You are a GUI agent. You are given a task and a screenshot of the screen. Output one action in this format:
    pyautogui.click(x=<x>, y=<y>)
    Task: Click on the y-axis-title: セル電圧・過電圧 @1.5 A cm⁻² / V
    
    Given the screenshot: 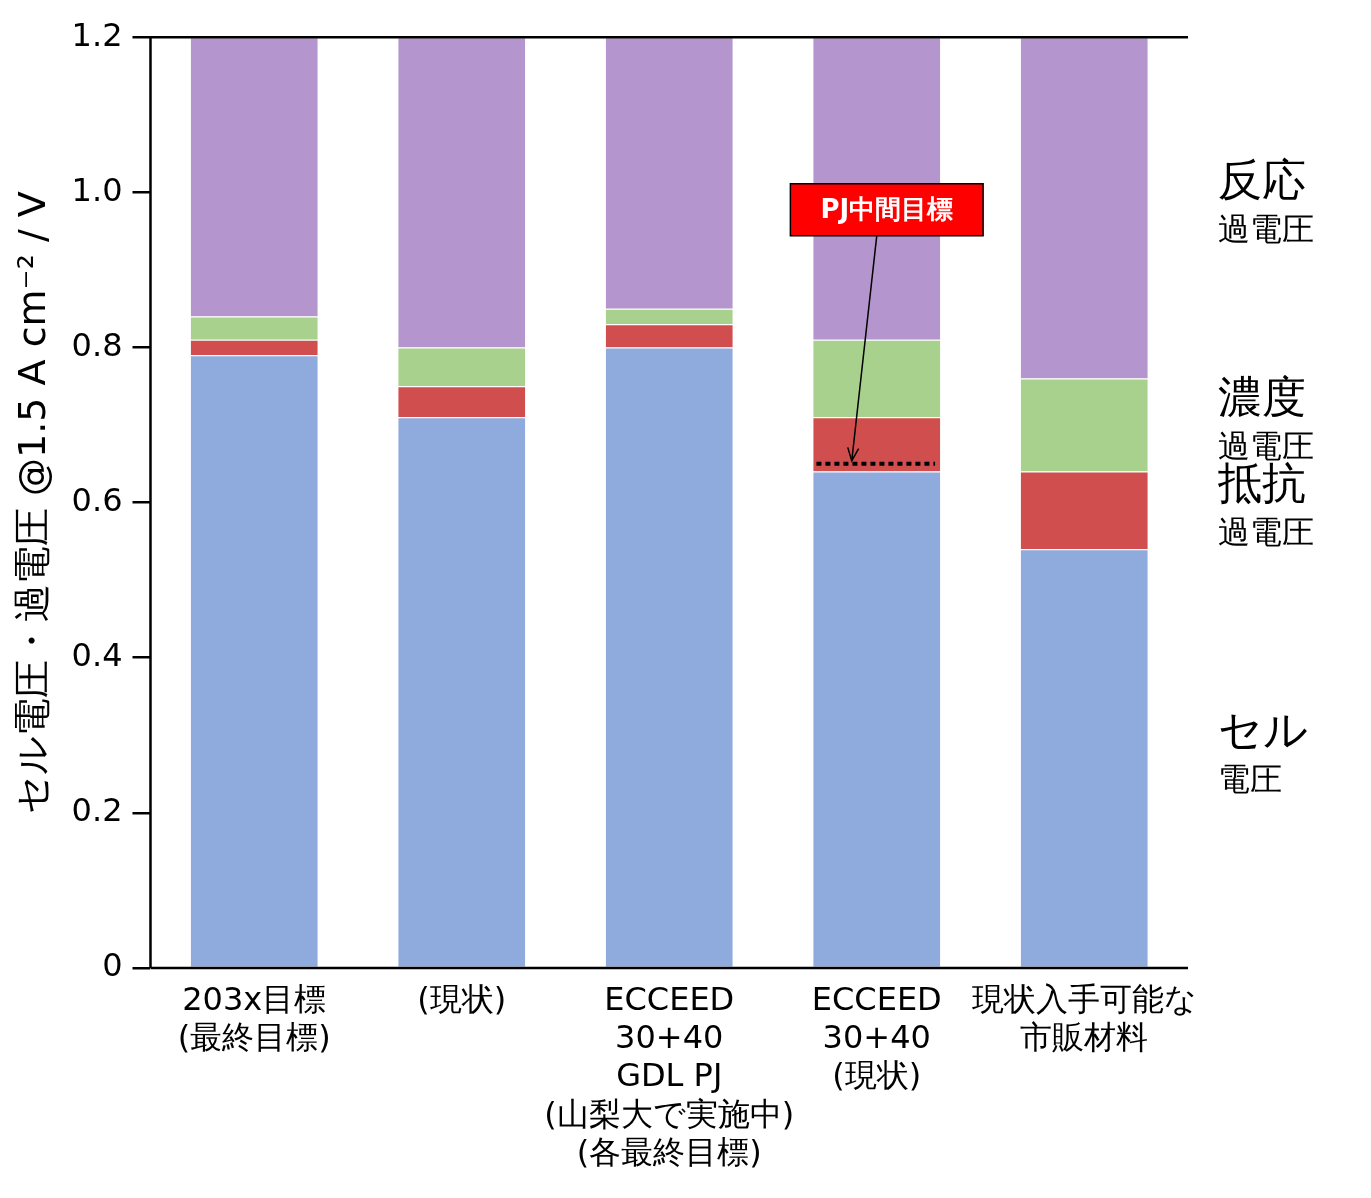 What is the action you would take?
    pyautogui.click(x=31, y=503)
    